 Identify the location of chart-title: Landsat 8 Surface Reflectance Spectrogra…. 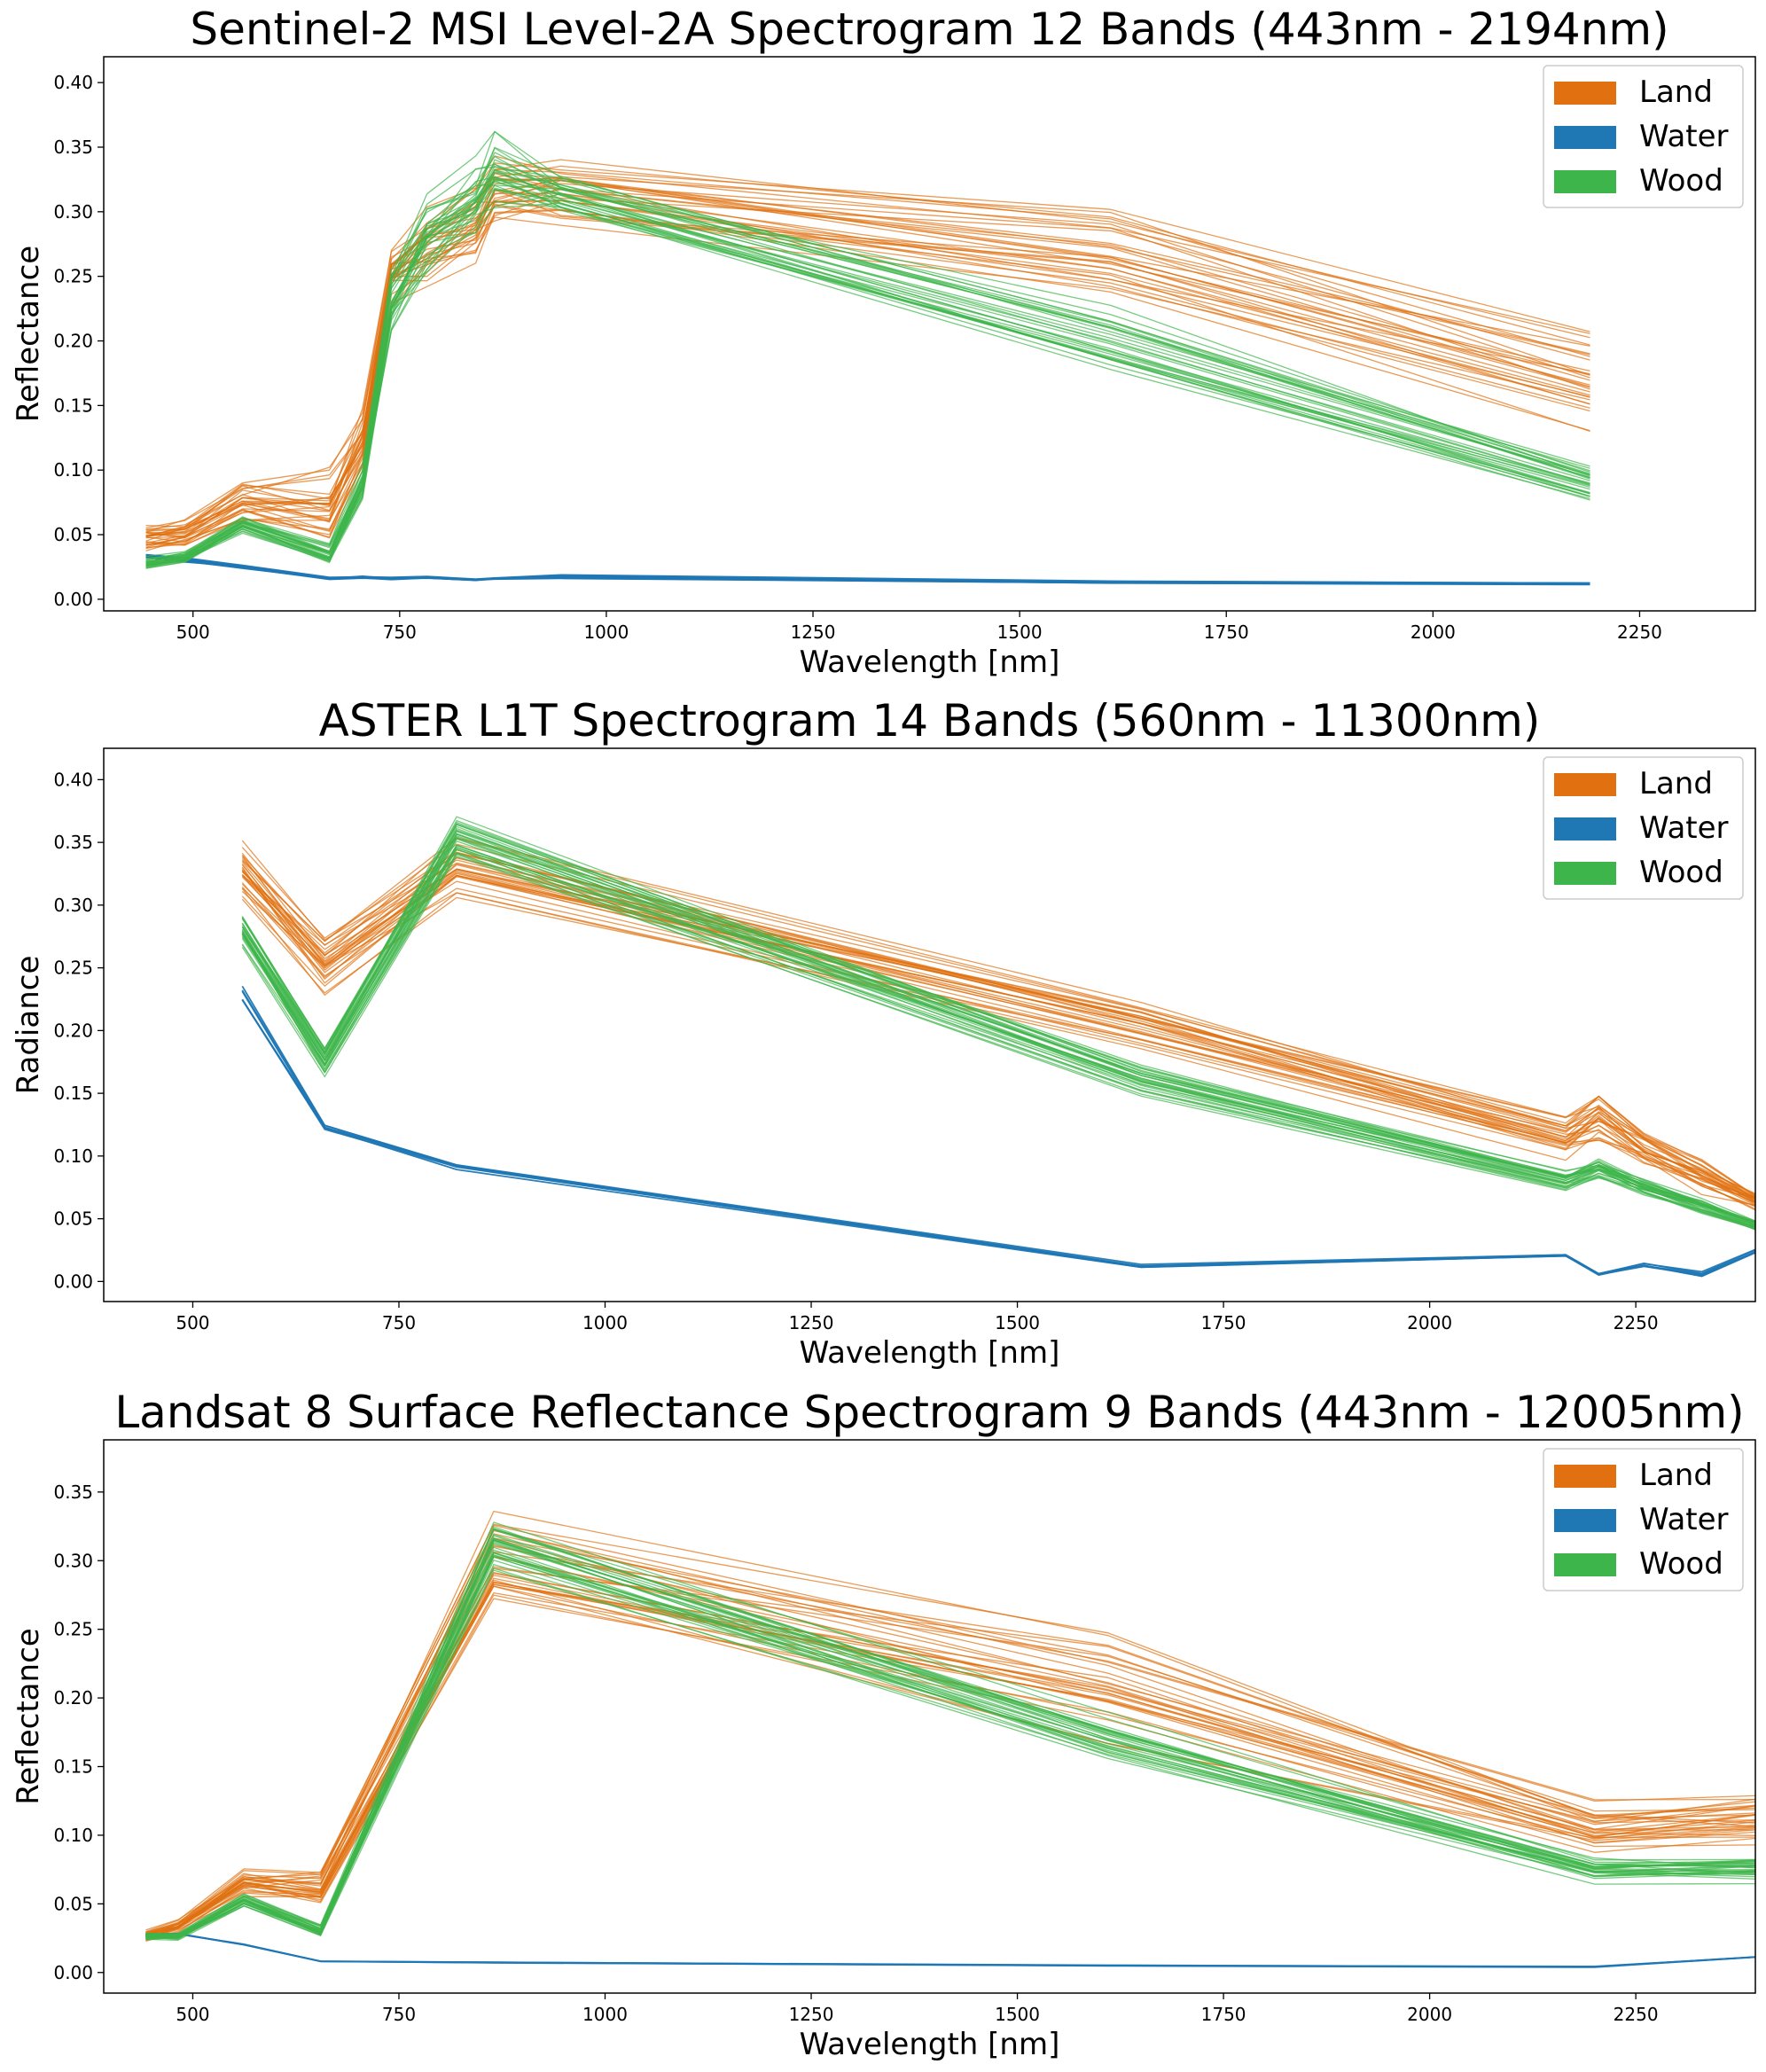
(929, 1412).